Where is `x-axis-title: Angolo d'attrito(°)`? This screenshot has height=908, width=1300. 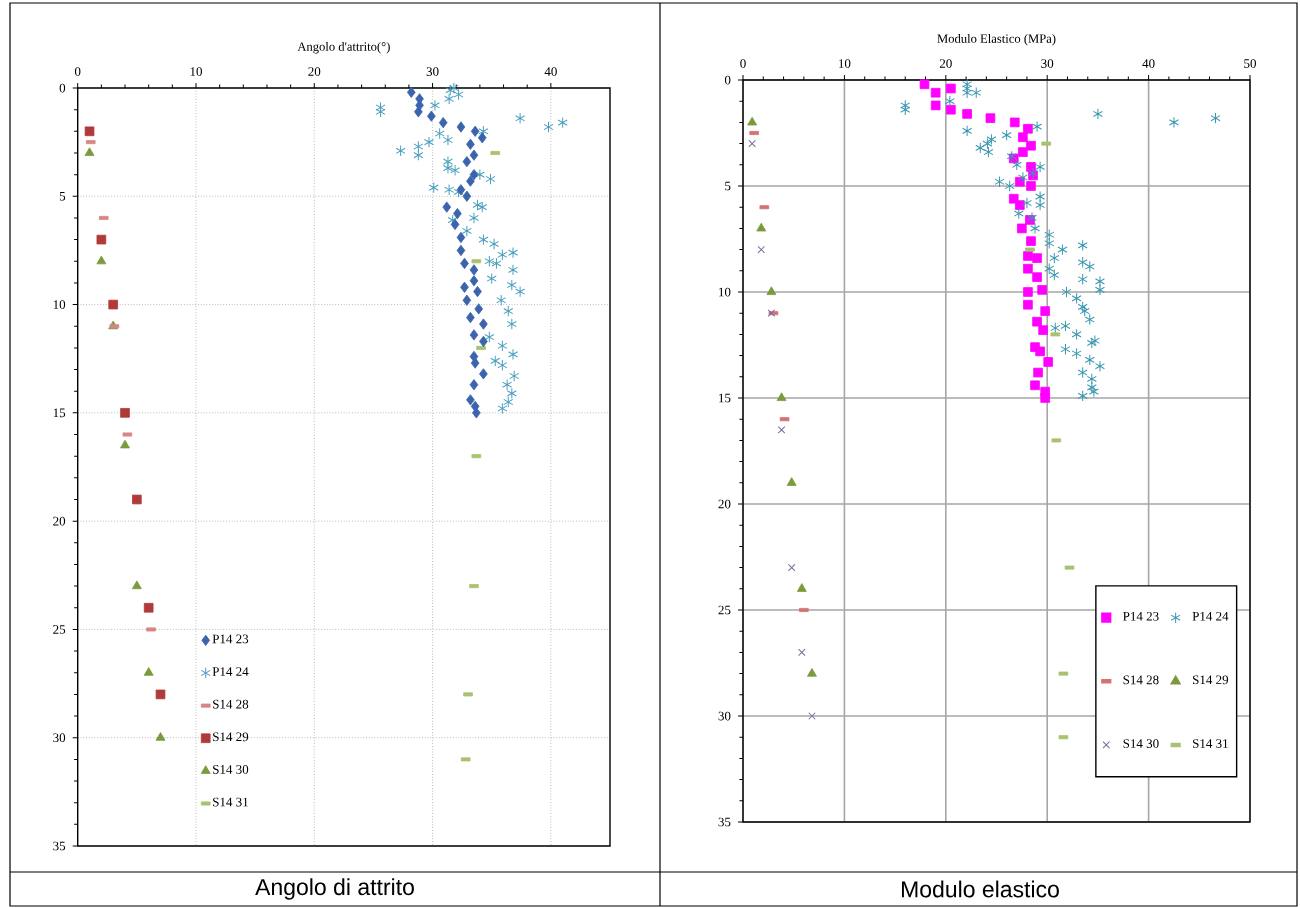
x-axis-title: Angolo d'attrito(°) is located at coordinates (343, 47).